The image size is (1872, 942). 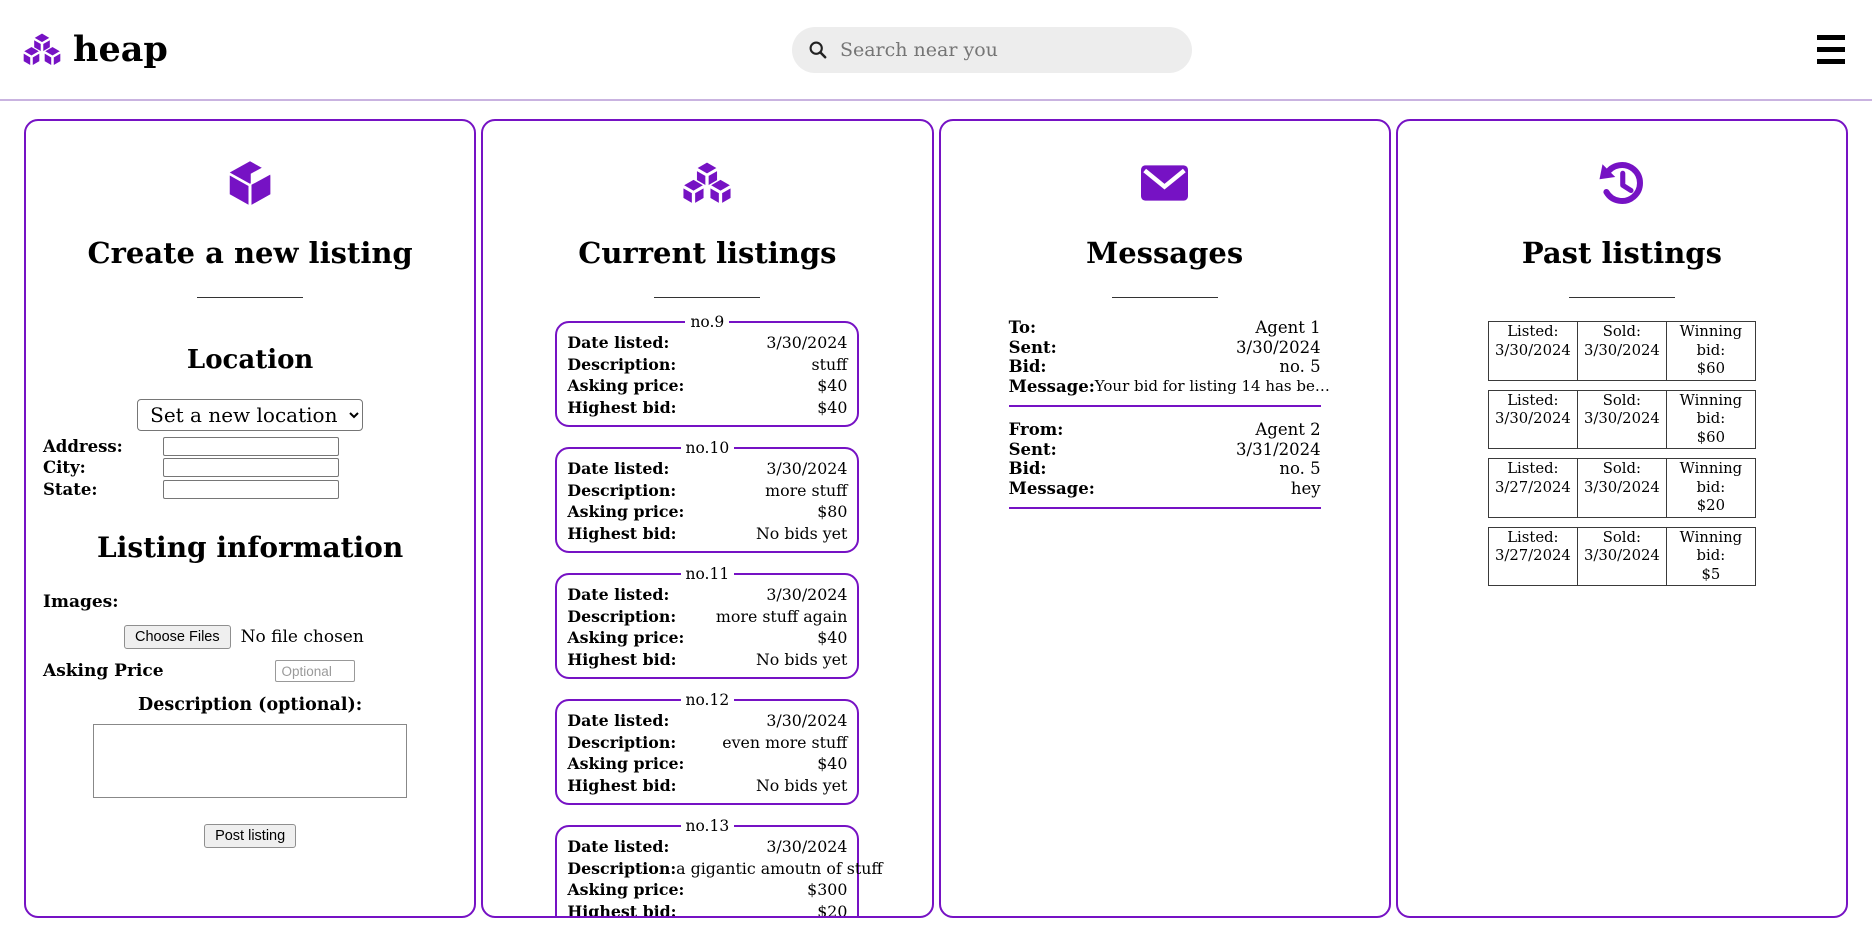 What do you see at coordinates (832, 909) in the screenshot?
I see `highest-bid-value: $20` at bounding box center [832, 909].